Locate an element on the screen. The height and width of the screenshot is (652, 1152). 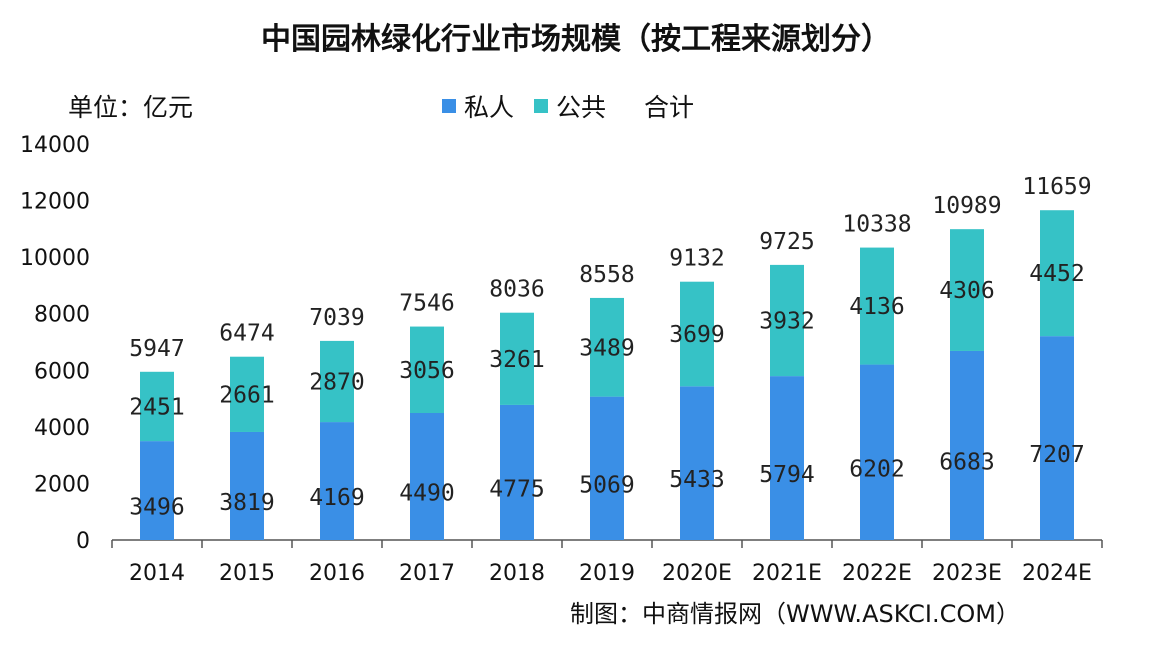
x-tick-label: 2015 is located at coordinates (247, 573).